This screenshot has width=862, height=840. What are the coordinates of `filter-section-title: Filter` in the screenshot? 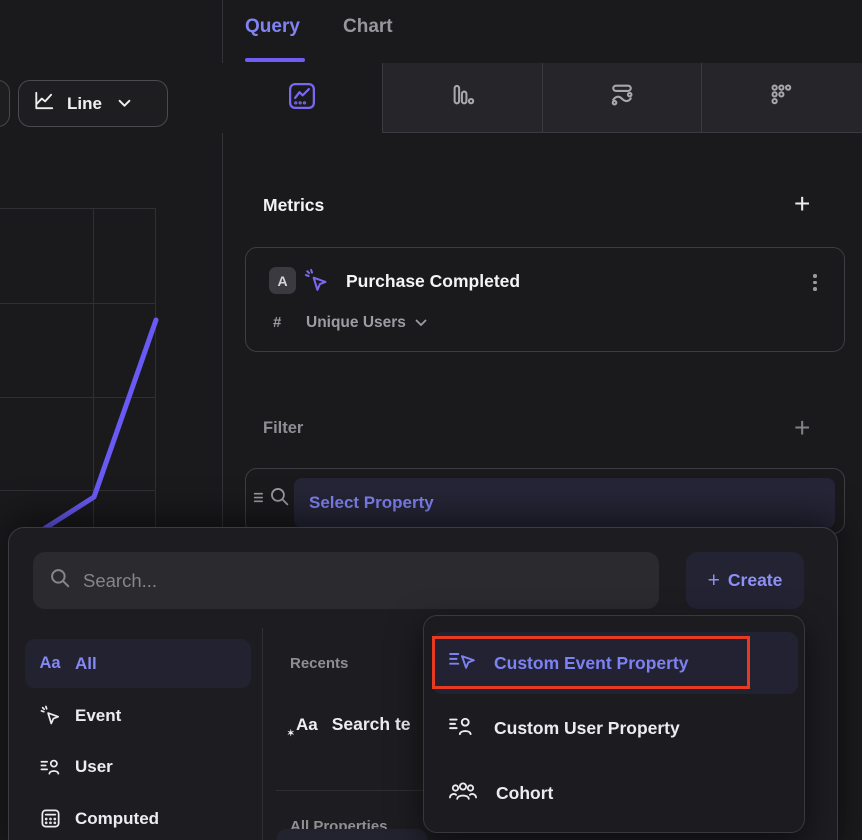 It's located at (283, 428).